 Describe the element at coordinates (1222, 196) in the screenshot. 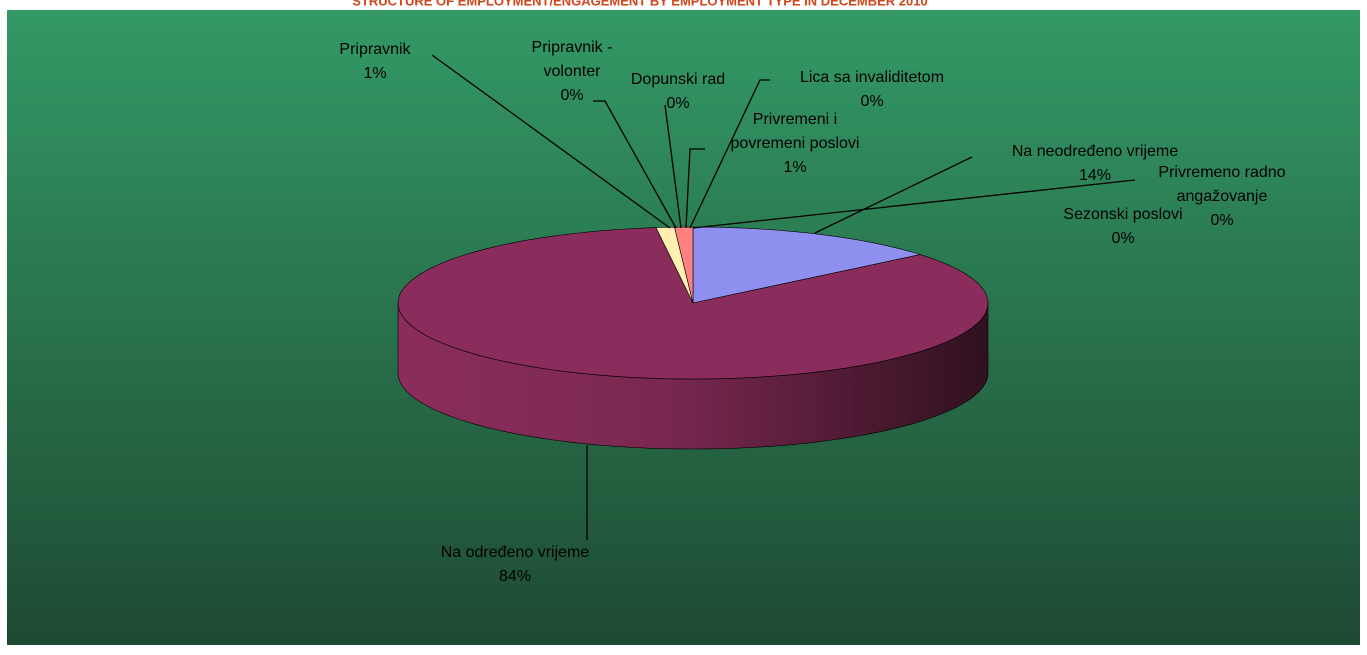

I see `slice-label: angažovanje` at that location.